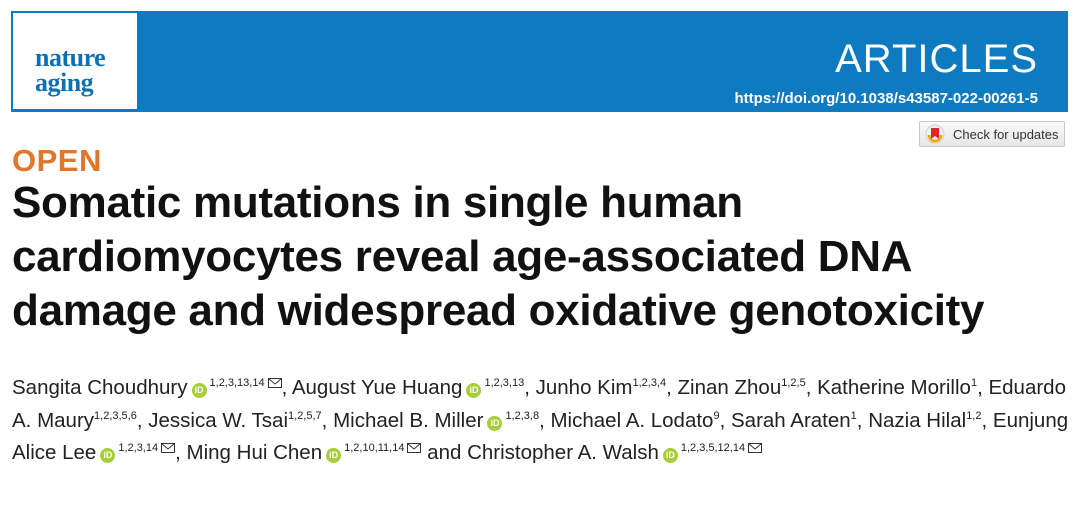 The height and width of the screenshot is (513, 1080). What do you see at coordinates (729, 387) in the screenshot?
I see `author-name: Zinan Zhou` at bounding box center [729, 387].